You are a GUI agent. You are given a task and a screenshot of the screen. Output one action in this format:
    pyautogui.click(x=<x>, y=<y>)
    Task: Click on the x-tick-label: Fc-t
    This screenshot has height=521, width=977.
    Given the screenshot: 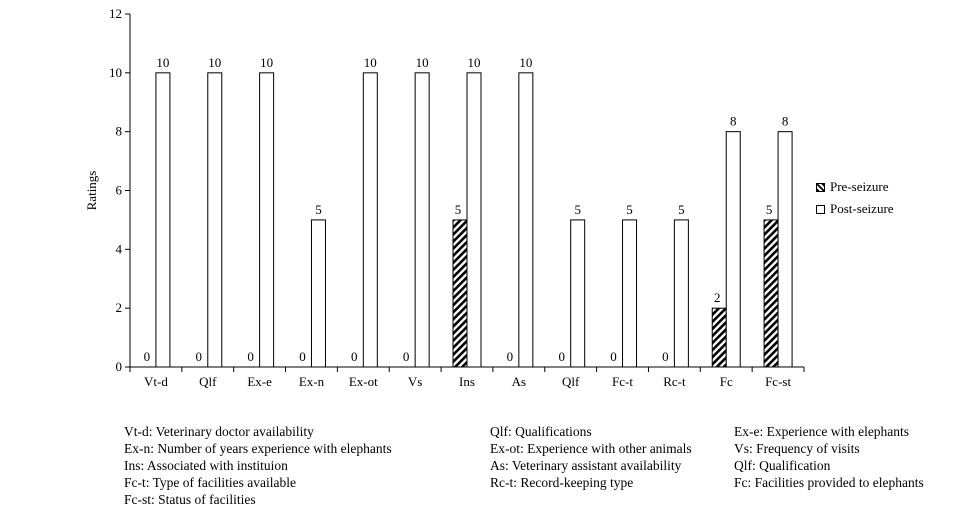 What is the action you would take?
    pyautogui.click(x=622, y=381)
    